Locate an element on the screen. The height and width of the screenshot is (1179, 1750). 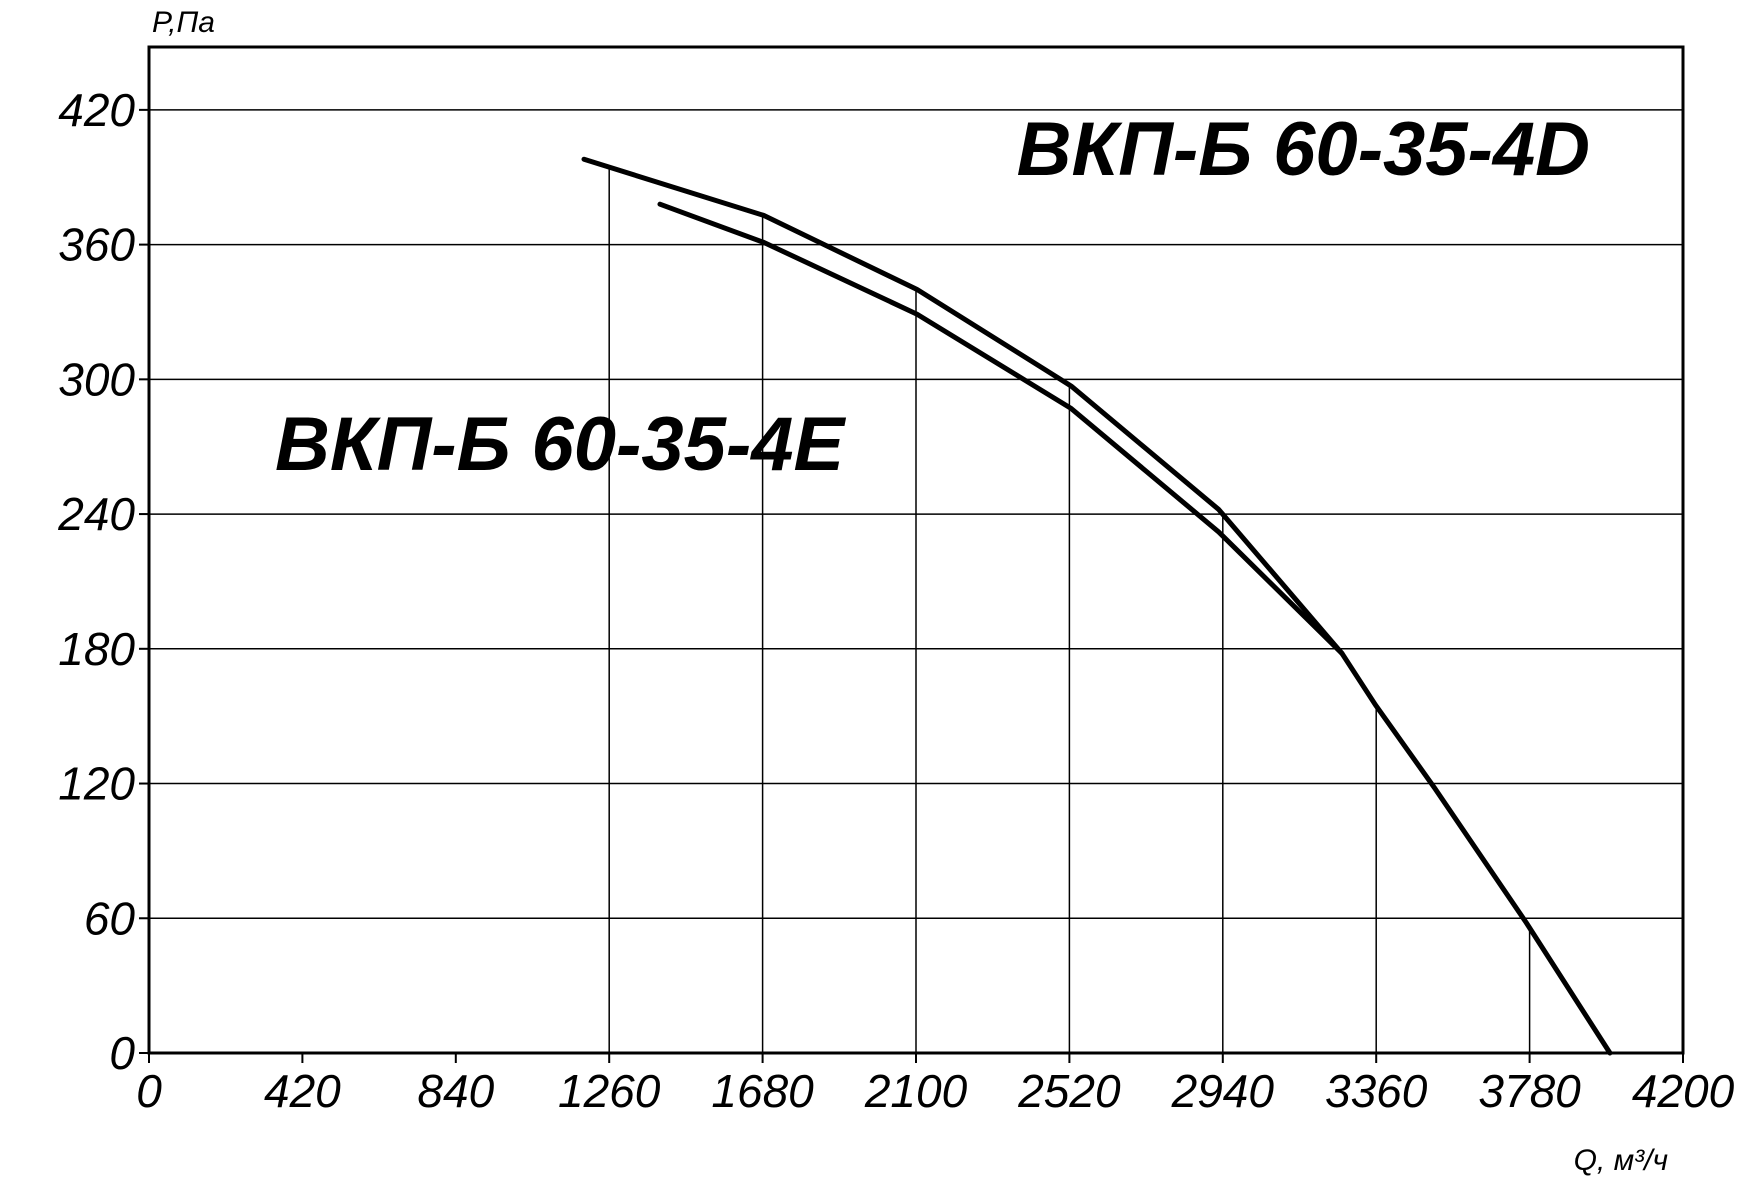
x-tick-label: 0 is located at coordinates (149, 1091).